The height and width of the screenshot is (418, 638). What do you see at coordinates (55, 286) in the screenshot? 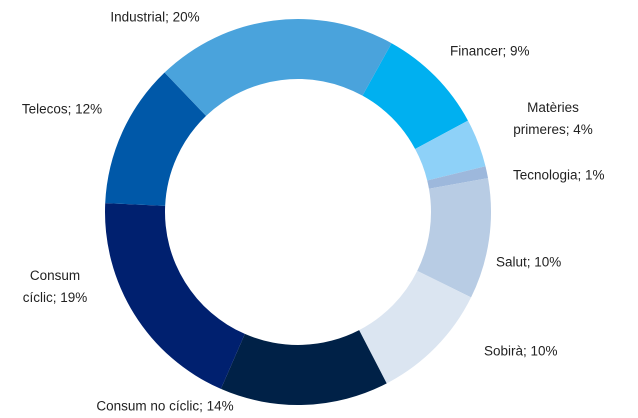
I see `data-label: Consum cíclic; 19%` at bounding box center [55, 286].